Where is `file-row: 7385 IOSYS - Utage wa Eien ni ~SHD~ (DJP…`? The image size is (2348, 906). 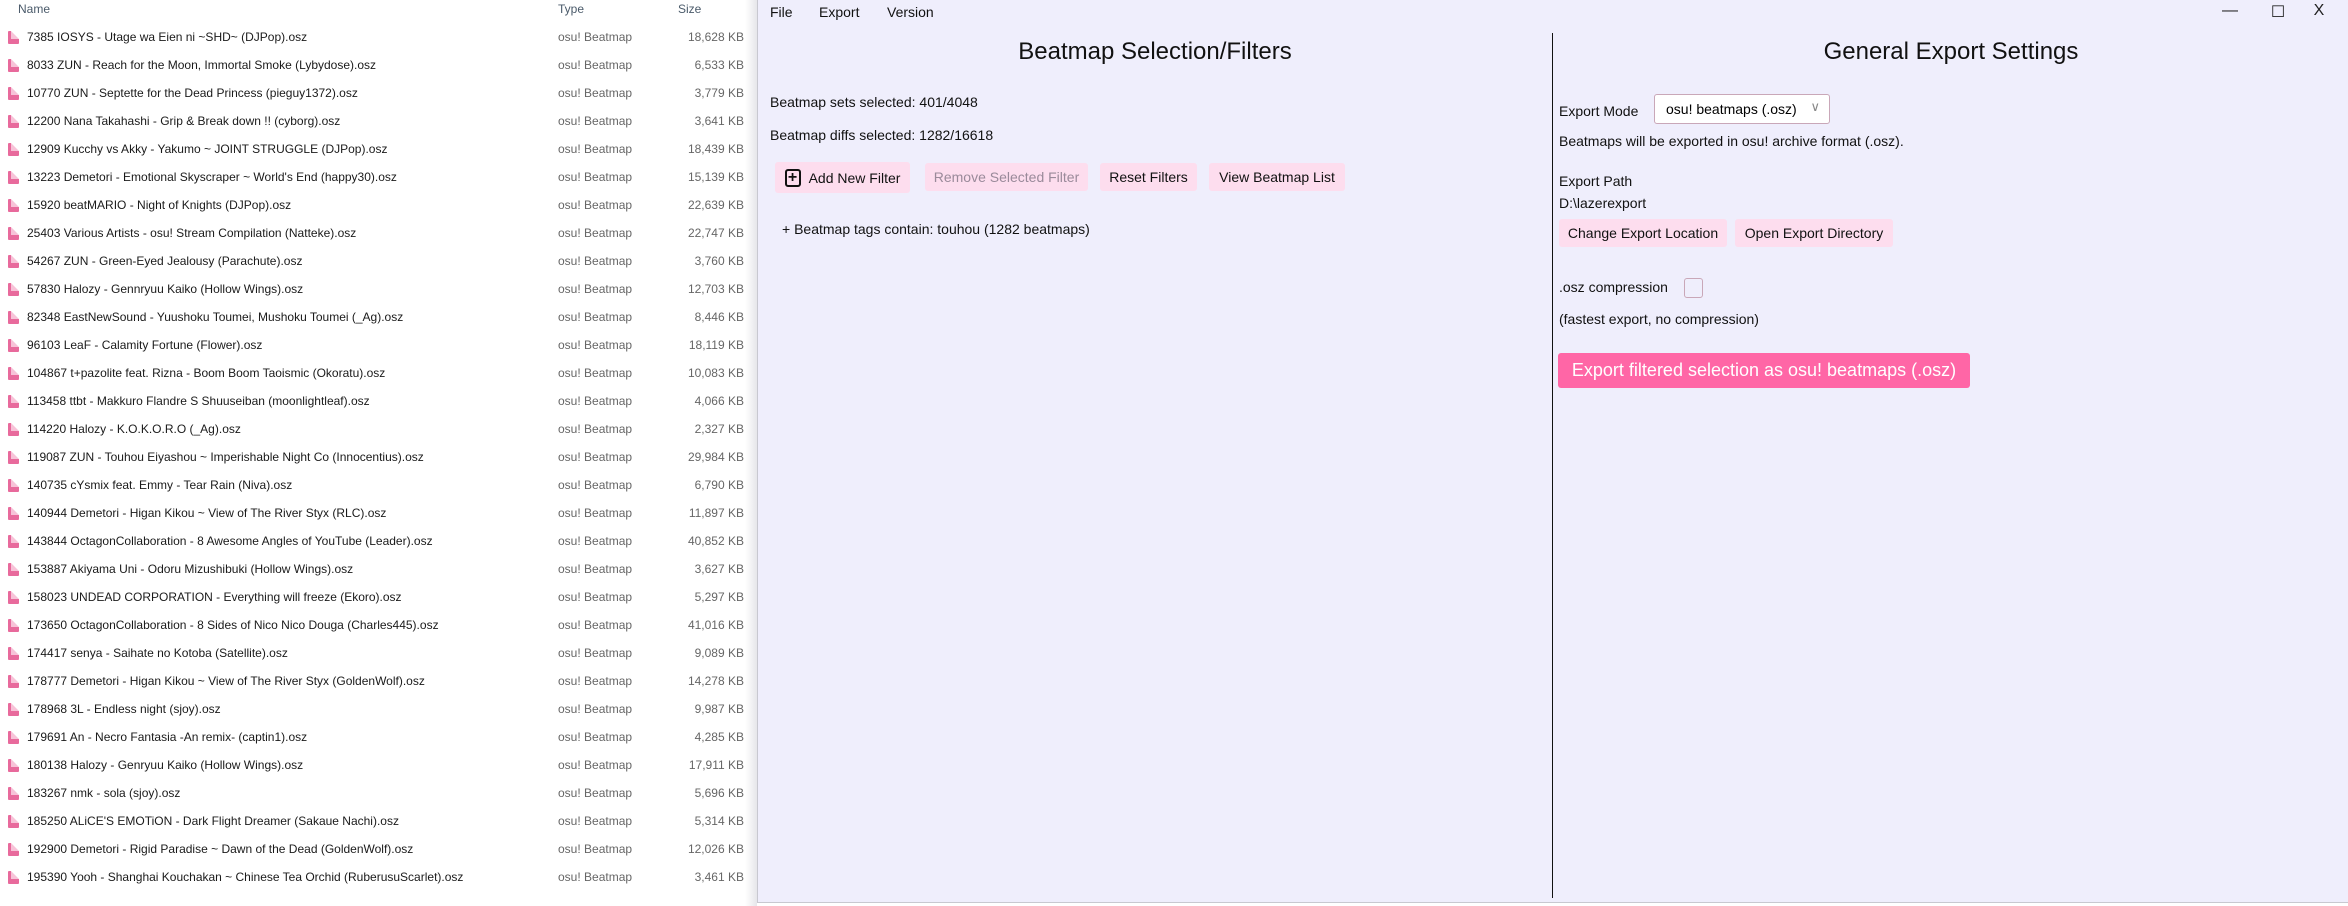
file-row: 7385 IOSYS - Utage wa Eien ni ~SHD~ (DJP… is located at coordinates (374, 38).